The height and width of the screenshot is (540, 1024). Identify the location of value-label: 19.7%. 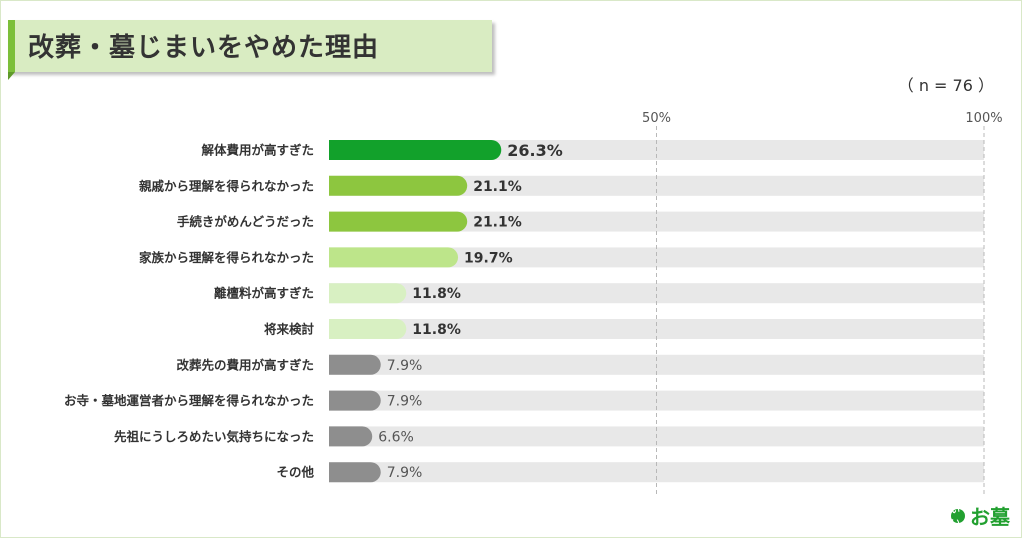
(488, 258).